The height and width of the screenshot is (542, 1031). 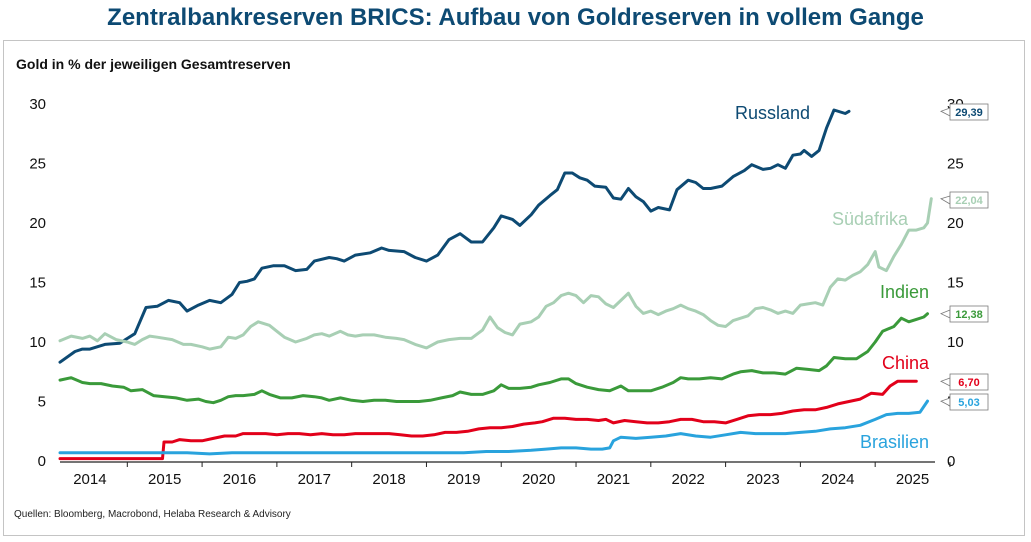 What do you see at coordinates (37, 283) in the screenshot?
I see `y-tick-label-left: 15` at bounding box center [37, 283].